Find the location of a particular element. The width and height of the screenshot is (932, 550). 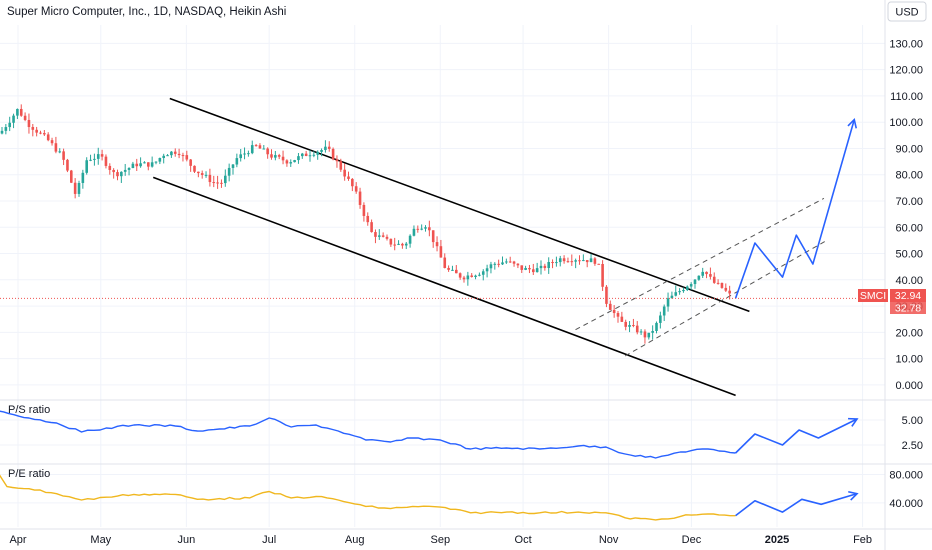

projection-paths is located at coordinates (796, 317).